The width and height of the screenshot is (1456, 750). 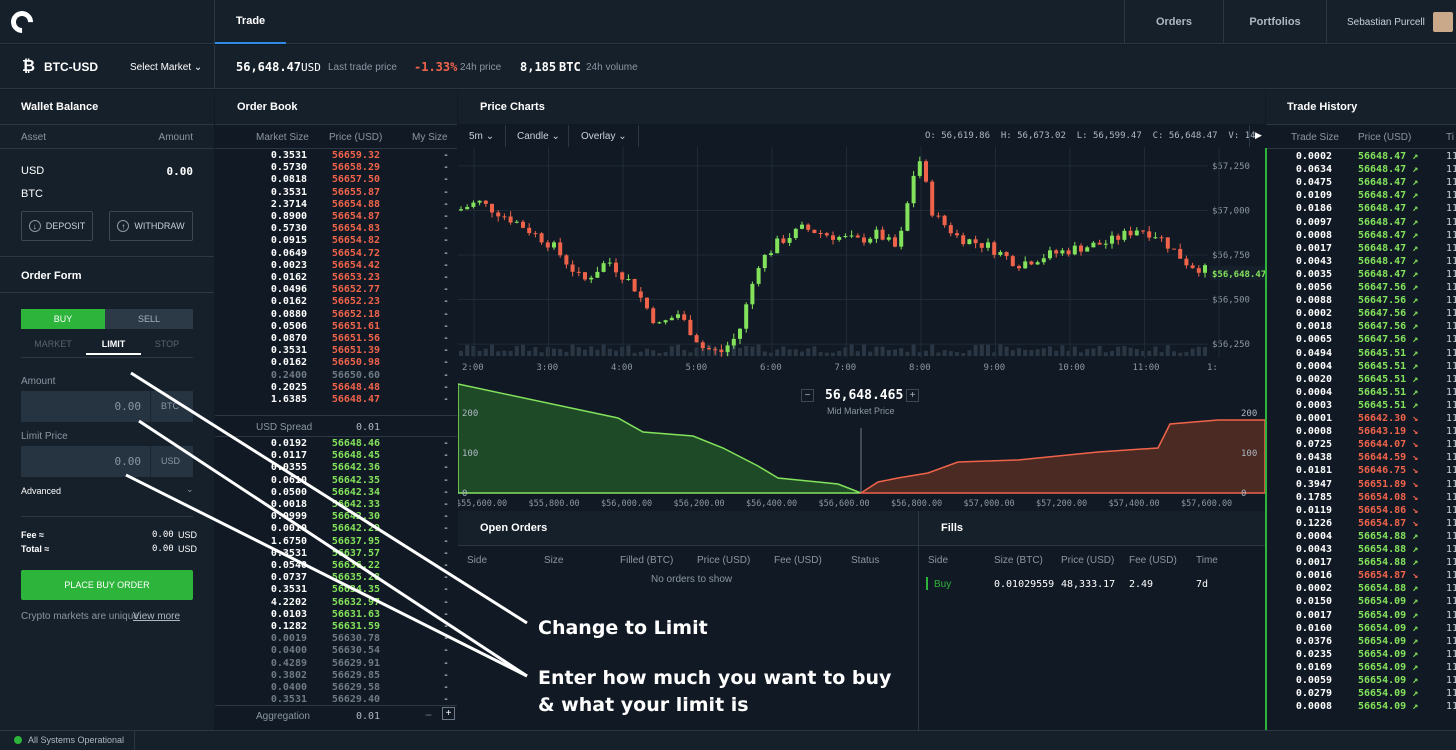 I want to click on interval-select: 5m ⌄, so click(x=481, y=136).